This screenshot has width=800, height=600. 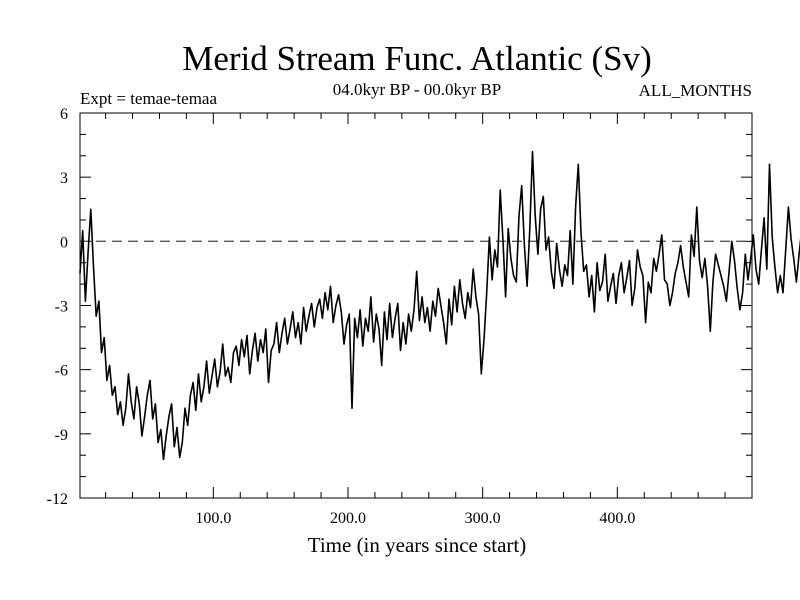 What do you see at coordinates (417, 545) in the screenshot?
I see `x-axis-label: Time (in years since start)` at bounding box center [417, 545].